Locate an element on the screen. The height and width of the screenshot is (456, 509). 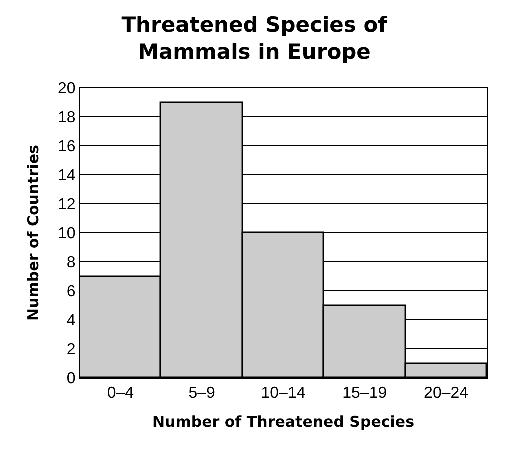
y-tick-label: 14 is located at coordinates (67, 176).